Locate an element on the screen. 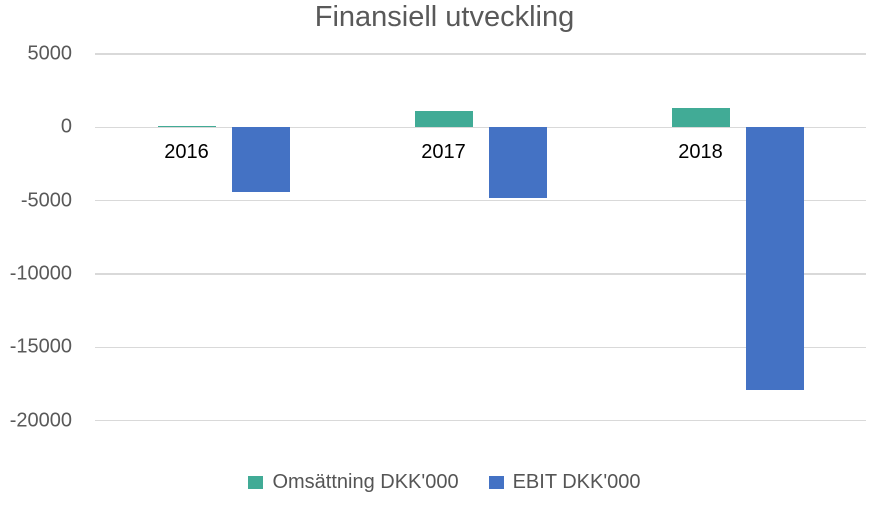 Image resolution: width=889 pixels, height=507 pixels. bar-ebit-2018 is located at coordinates (774, 258).